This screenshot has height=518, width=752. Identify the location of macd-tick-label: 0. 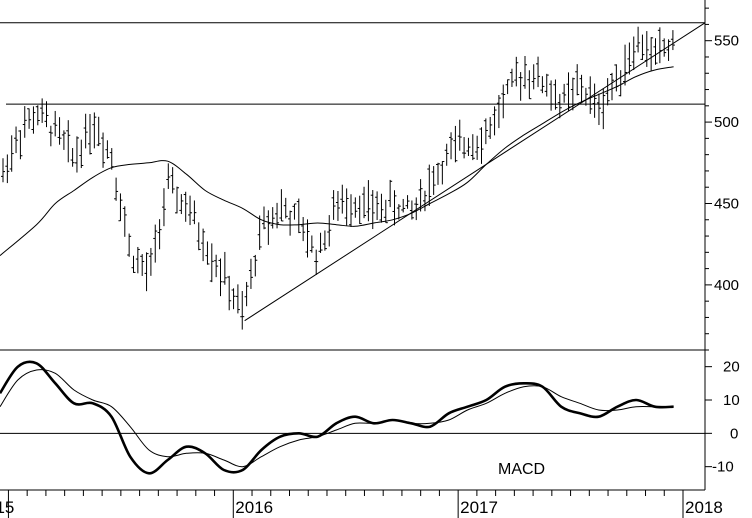
(734, 433).